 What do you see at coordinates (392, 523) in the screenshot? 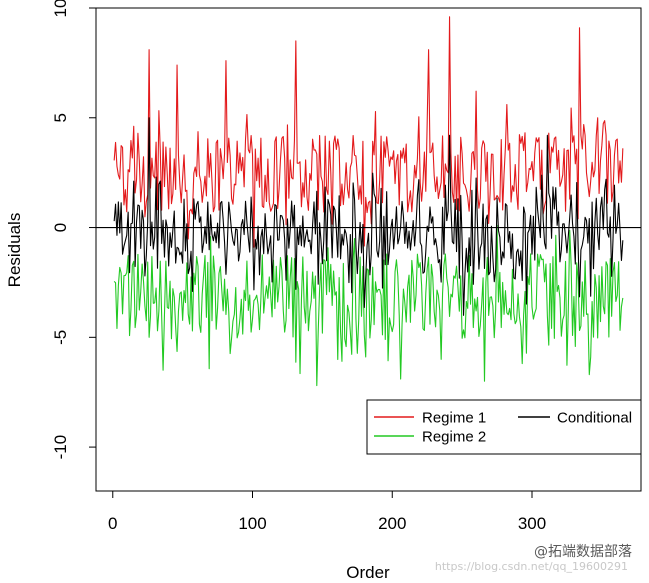
I see `x-tick-label: 200` at bounding box center [392, 523].